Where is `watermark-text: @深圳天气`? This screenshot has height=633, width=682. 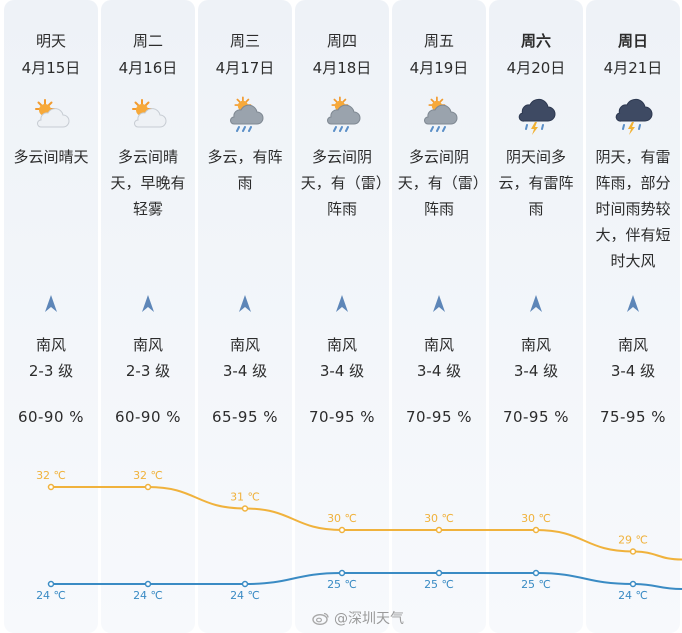
watermark-text: @深圳天气 is located at coordinates (369, 619).